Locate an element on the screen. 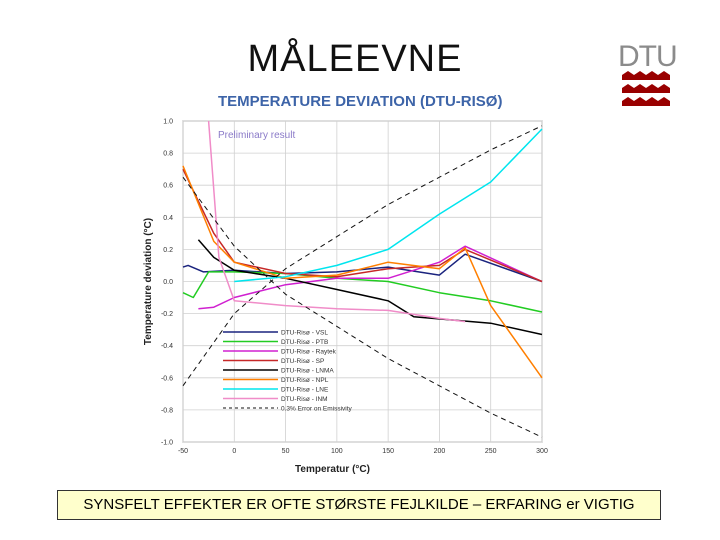 The width and height of the screenshot is (720, 540). logo-waves-icon is located at coordinates (646, 88).